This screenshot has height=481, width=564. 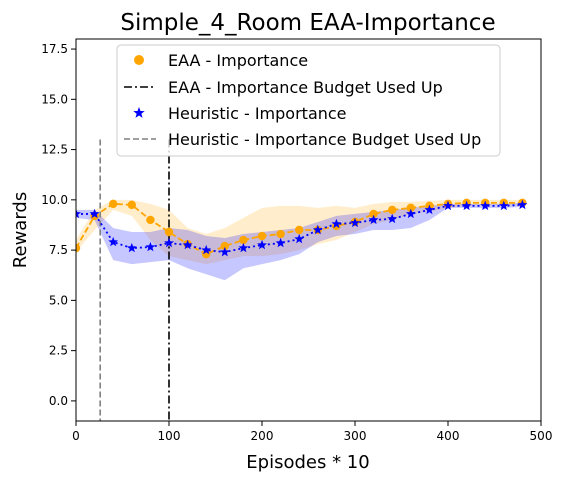 What do you see at coordinates (307, 23) in the screenshot?
I see `chart-title: Simple_4_Room EAA-Importance` at bounding box center [307, 23].